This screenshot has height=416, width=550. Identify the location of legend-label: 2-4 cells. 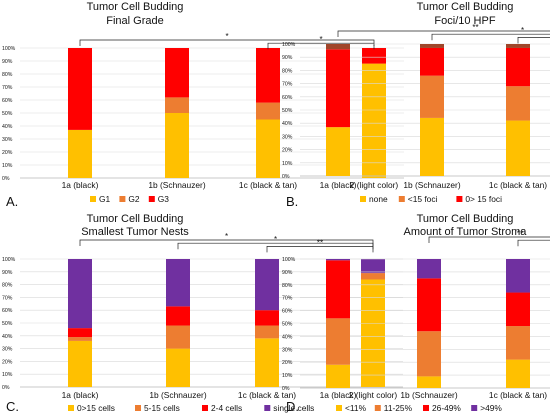
(226, 408).